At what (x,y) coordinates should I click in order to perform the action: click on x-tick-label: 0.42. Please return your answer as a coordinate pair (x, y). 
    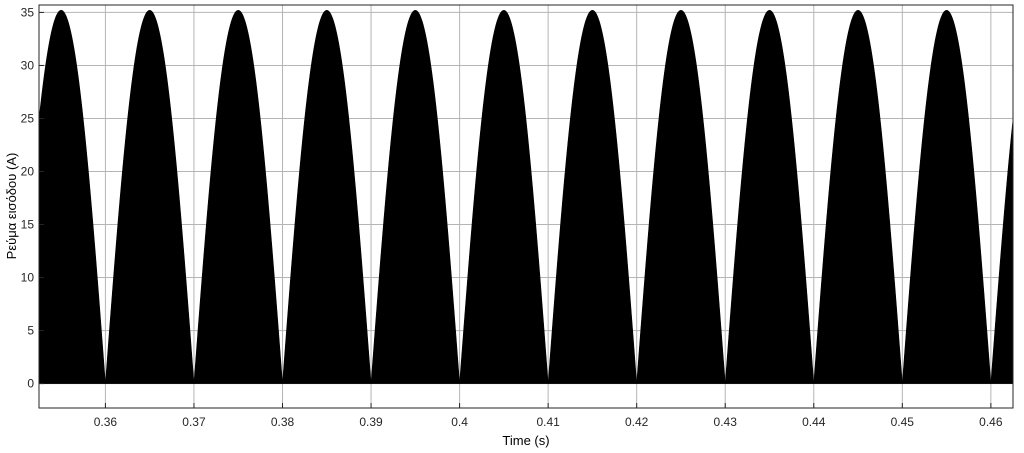
    Looking at the image, I should click on (637, 422).